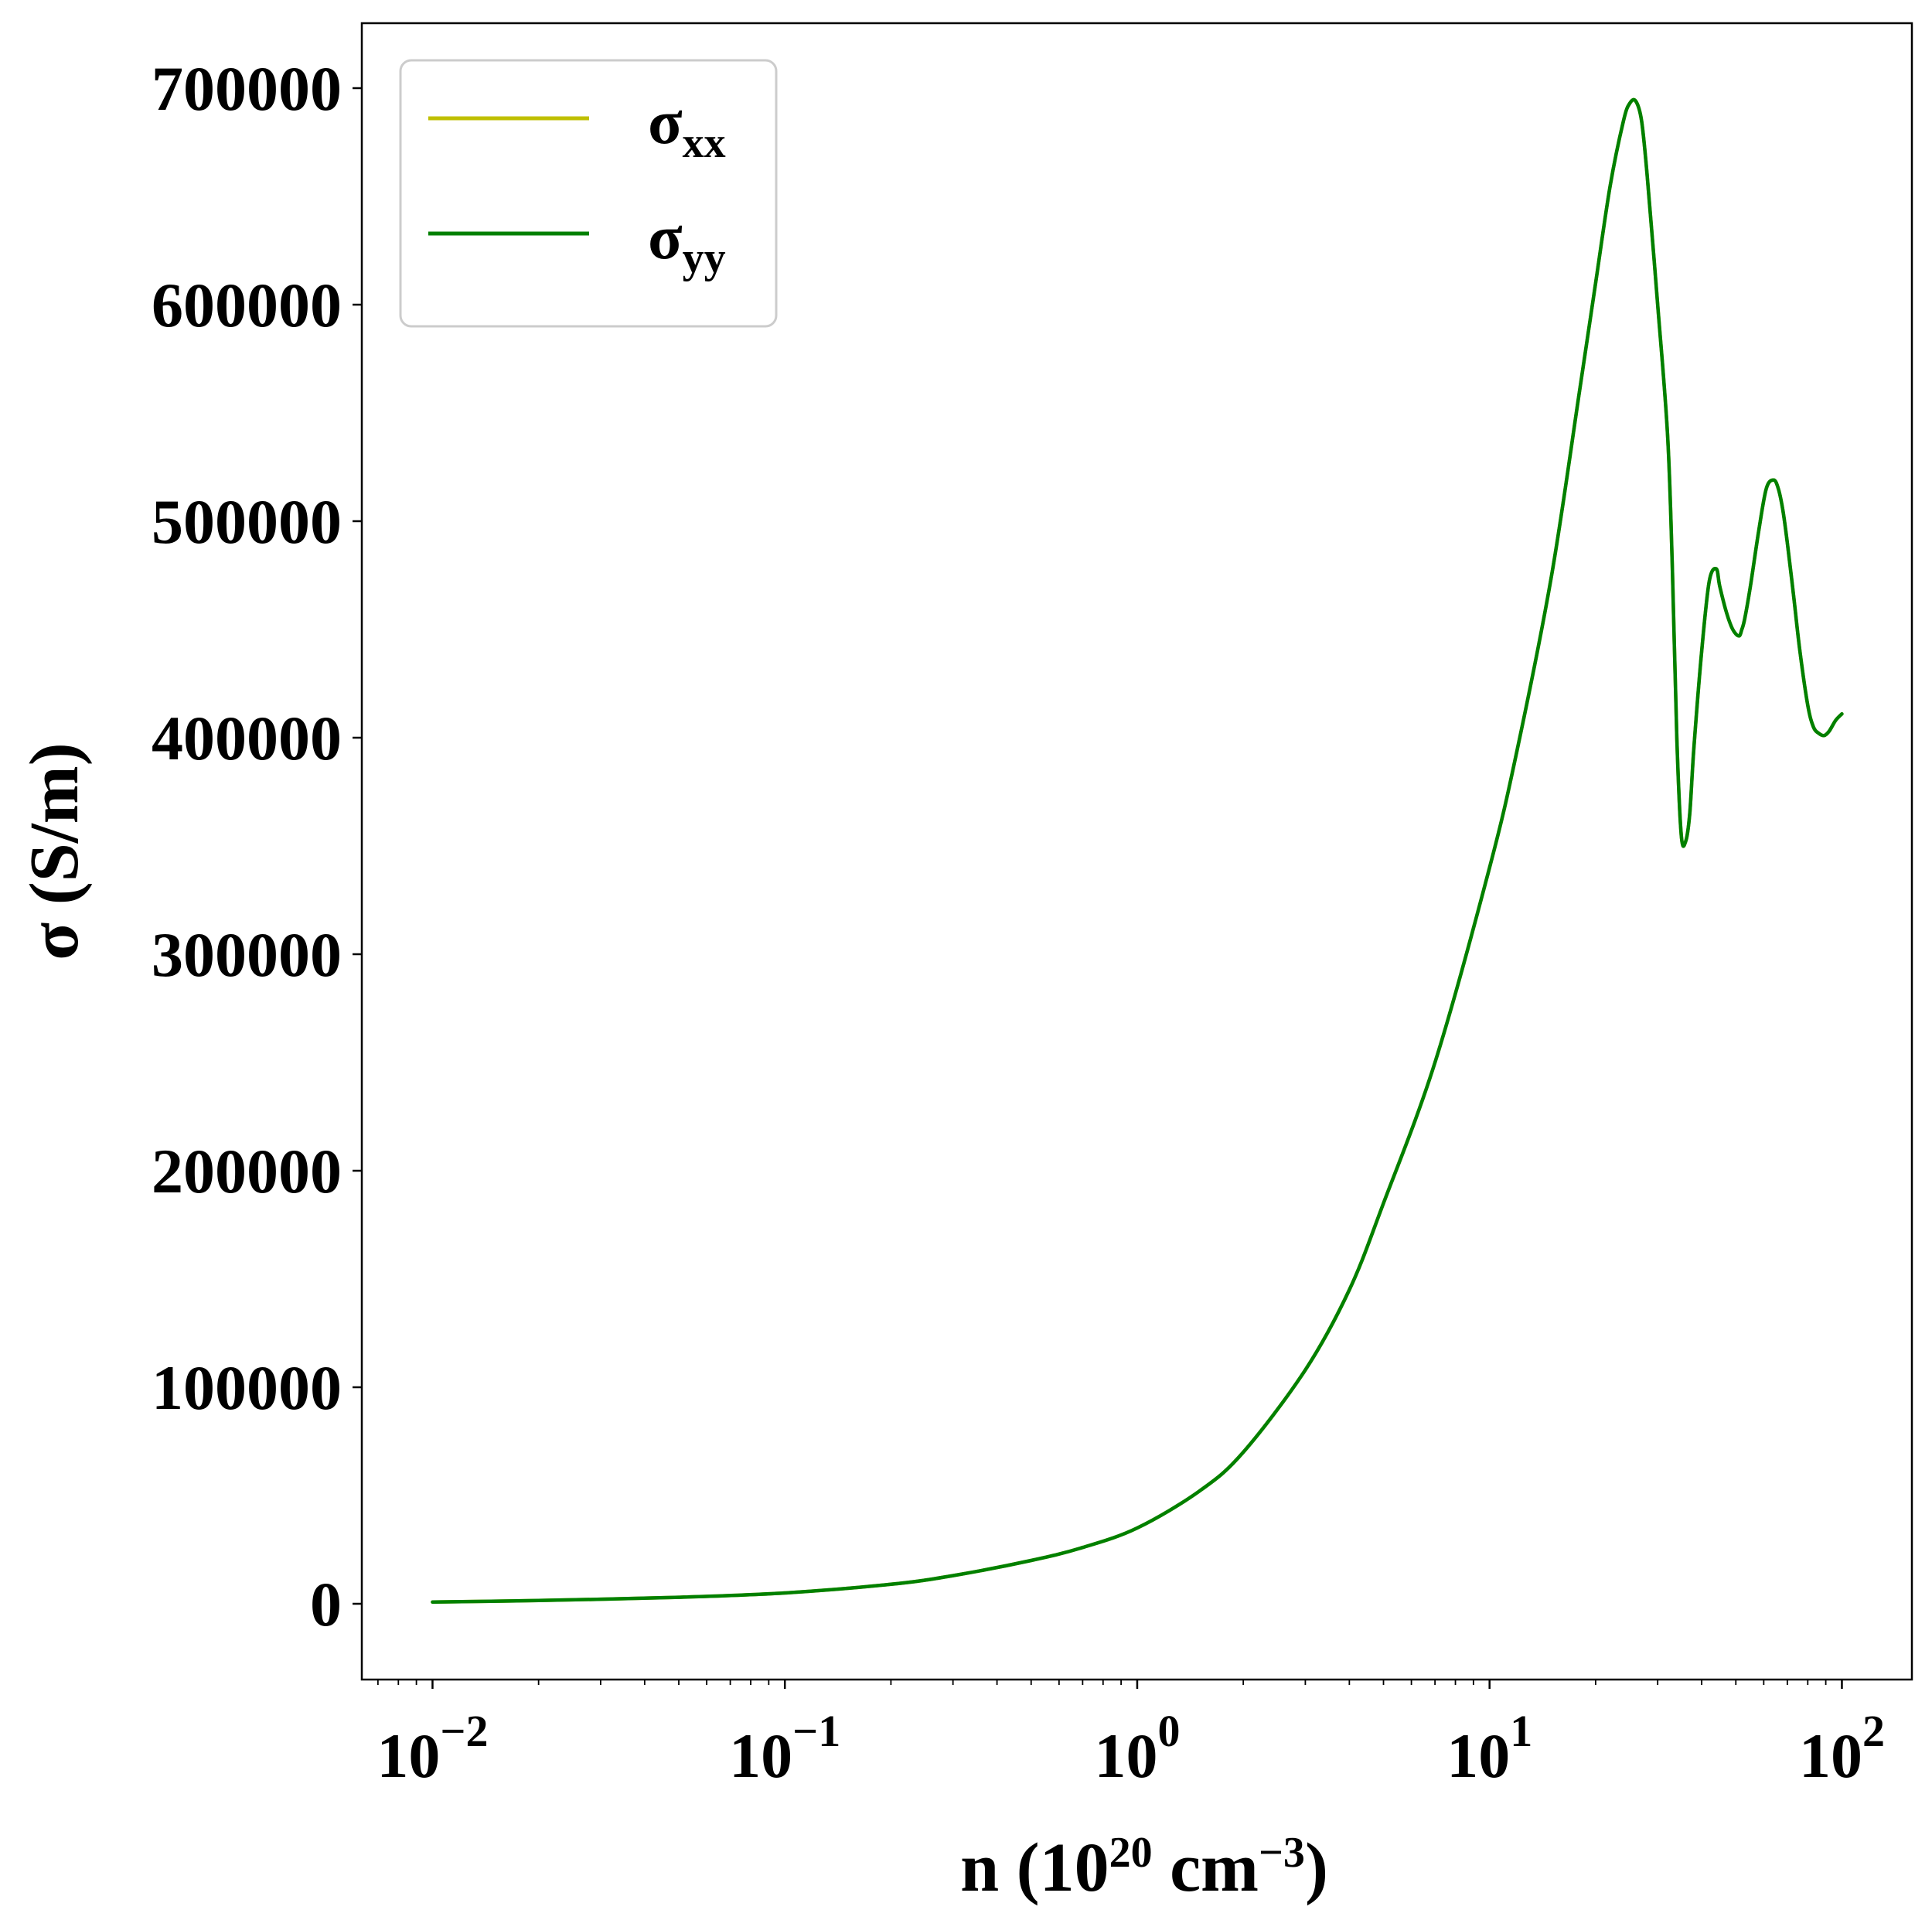 The width and height of the screenshot is (1932, 1927). I want to click on x-axis-label-exp1: 20, so click(1131, 1853).